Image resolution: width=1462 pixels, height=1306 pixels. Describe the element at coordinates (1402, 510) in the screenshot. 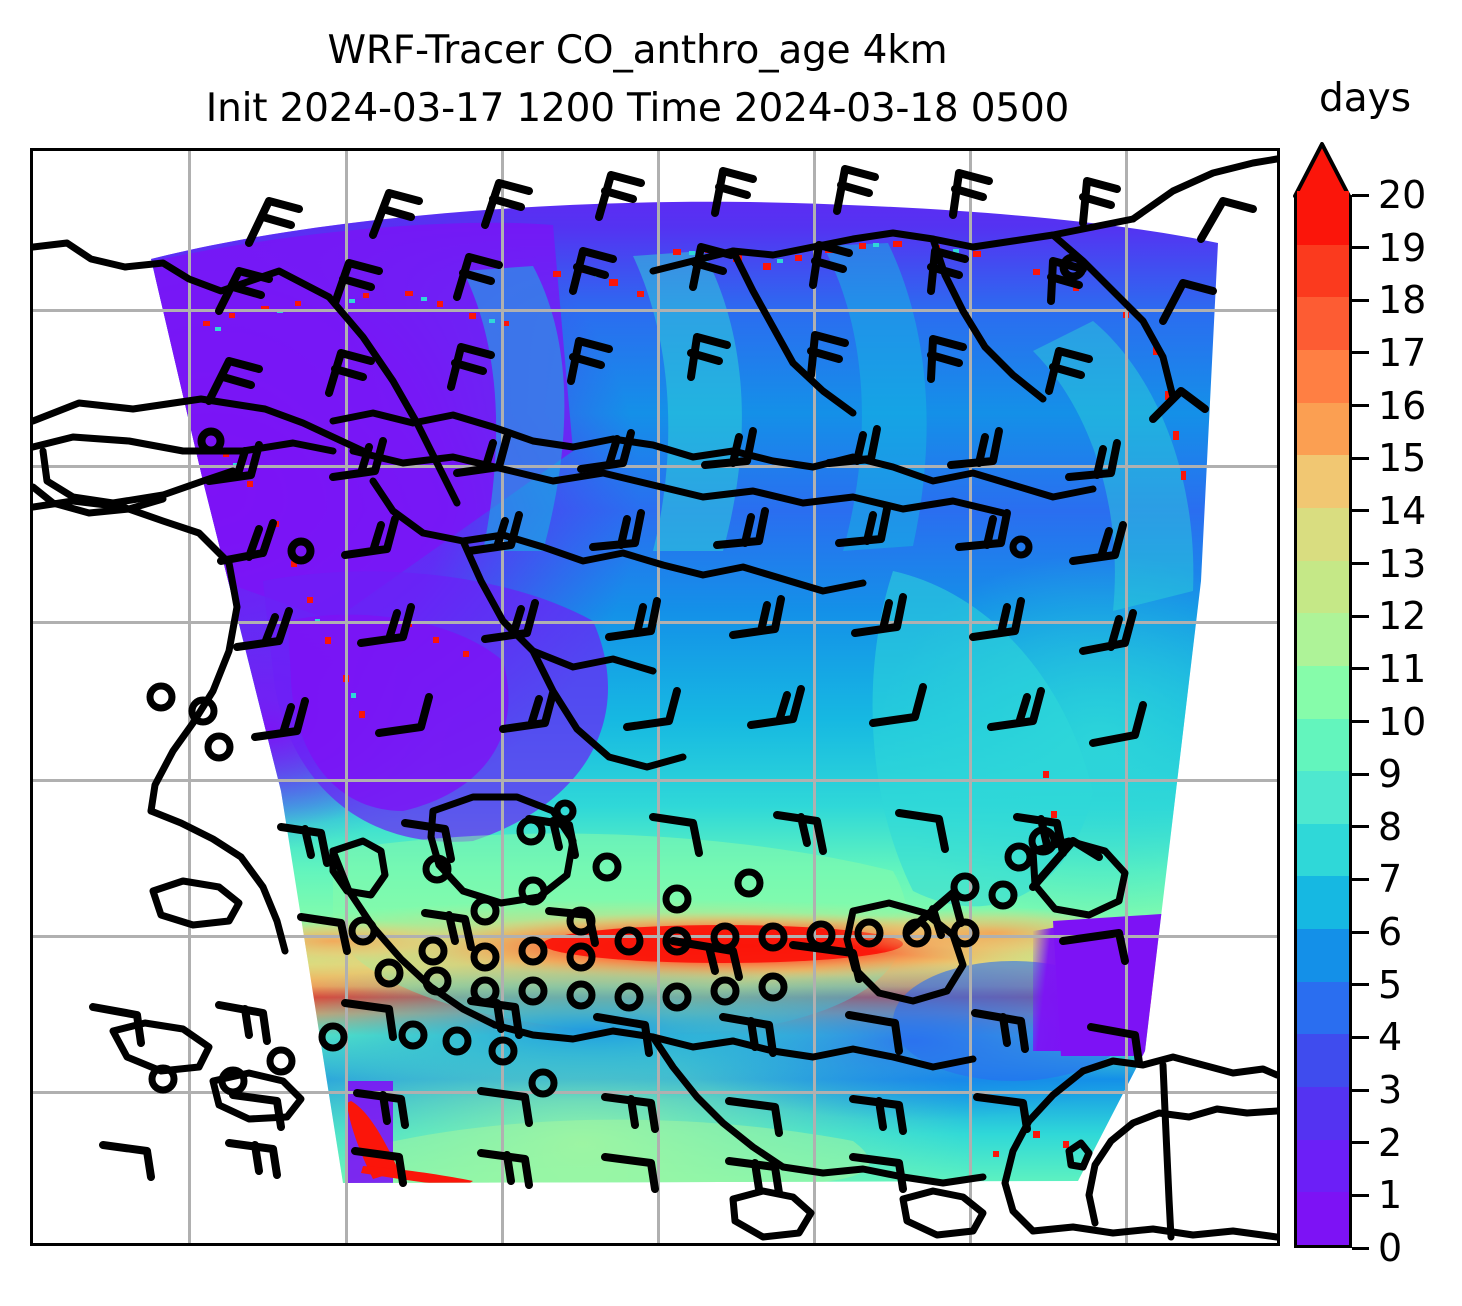

I see `colorbar-tick-label: 14` at that location.